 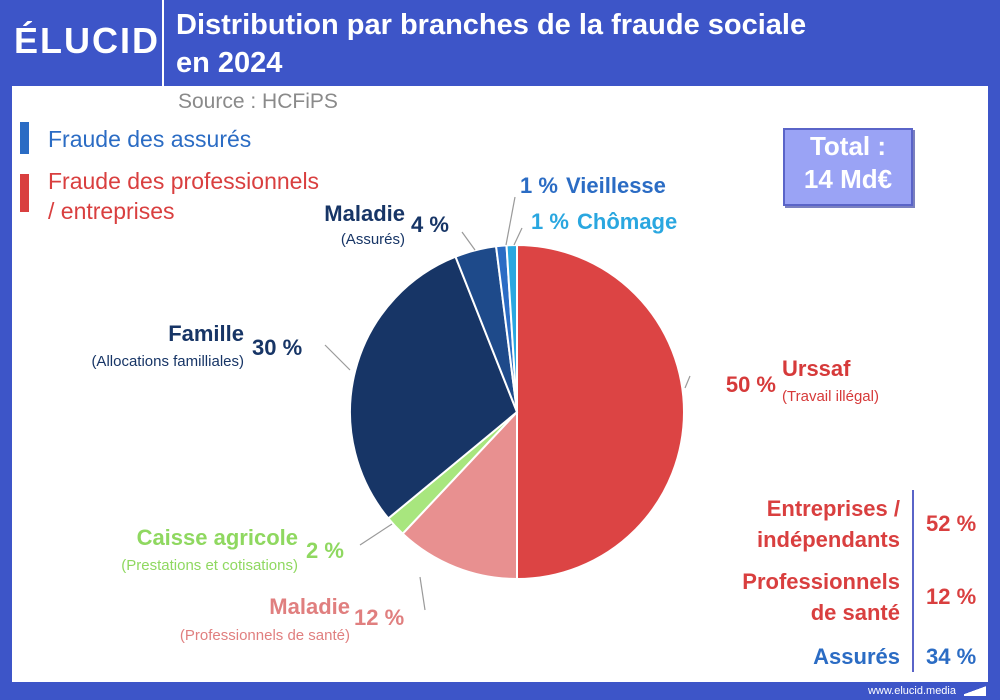 I want to click on leader-line-caisse-agricole, so click(x=376, y=534).